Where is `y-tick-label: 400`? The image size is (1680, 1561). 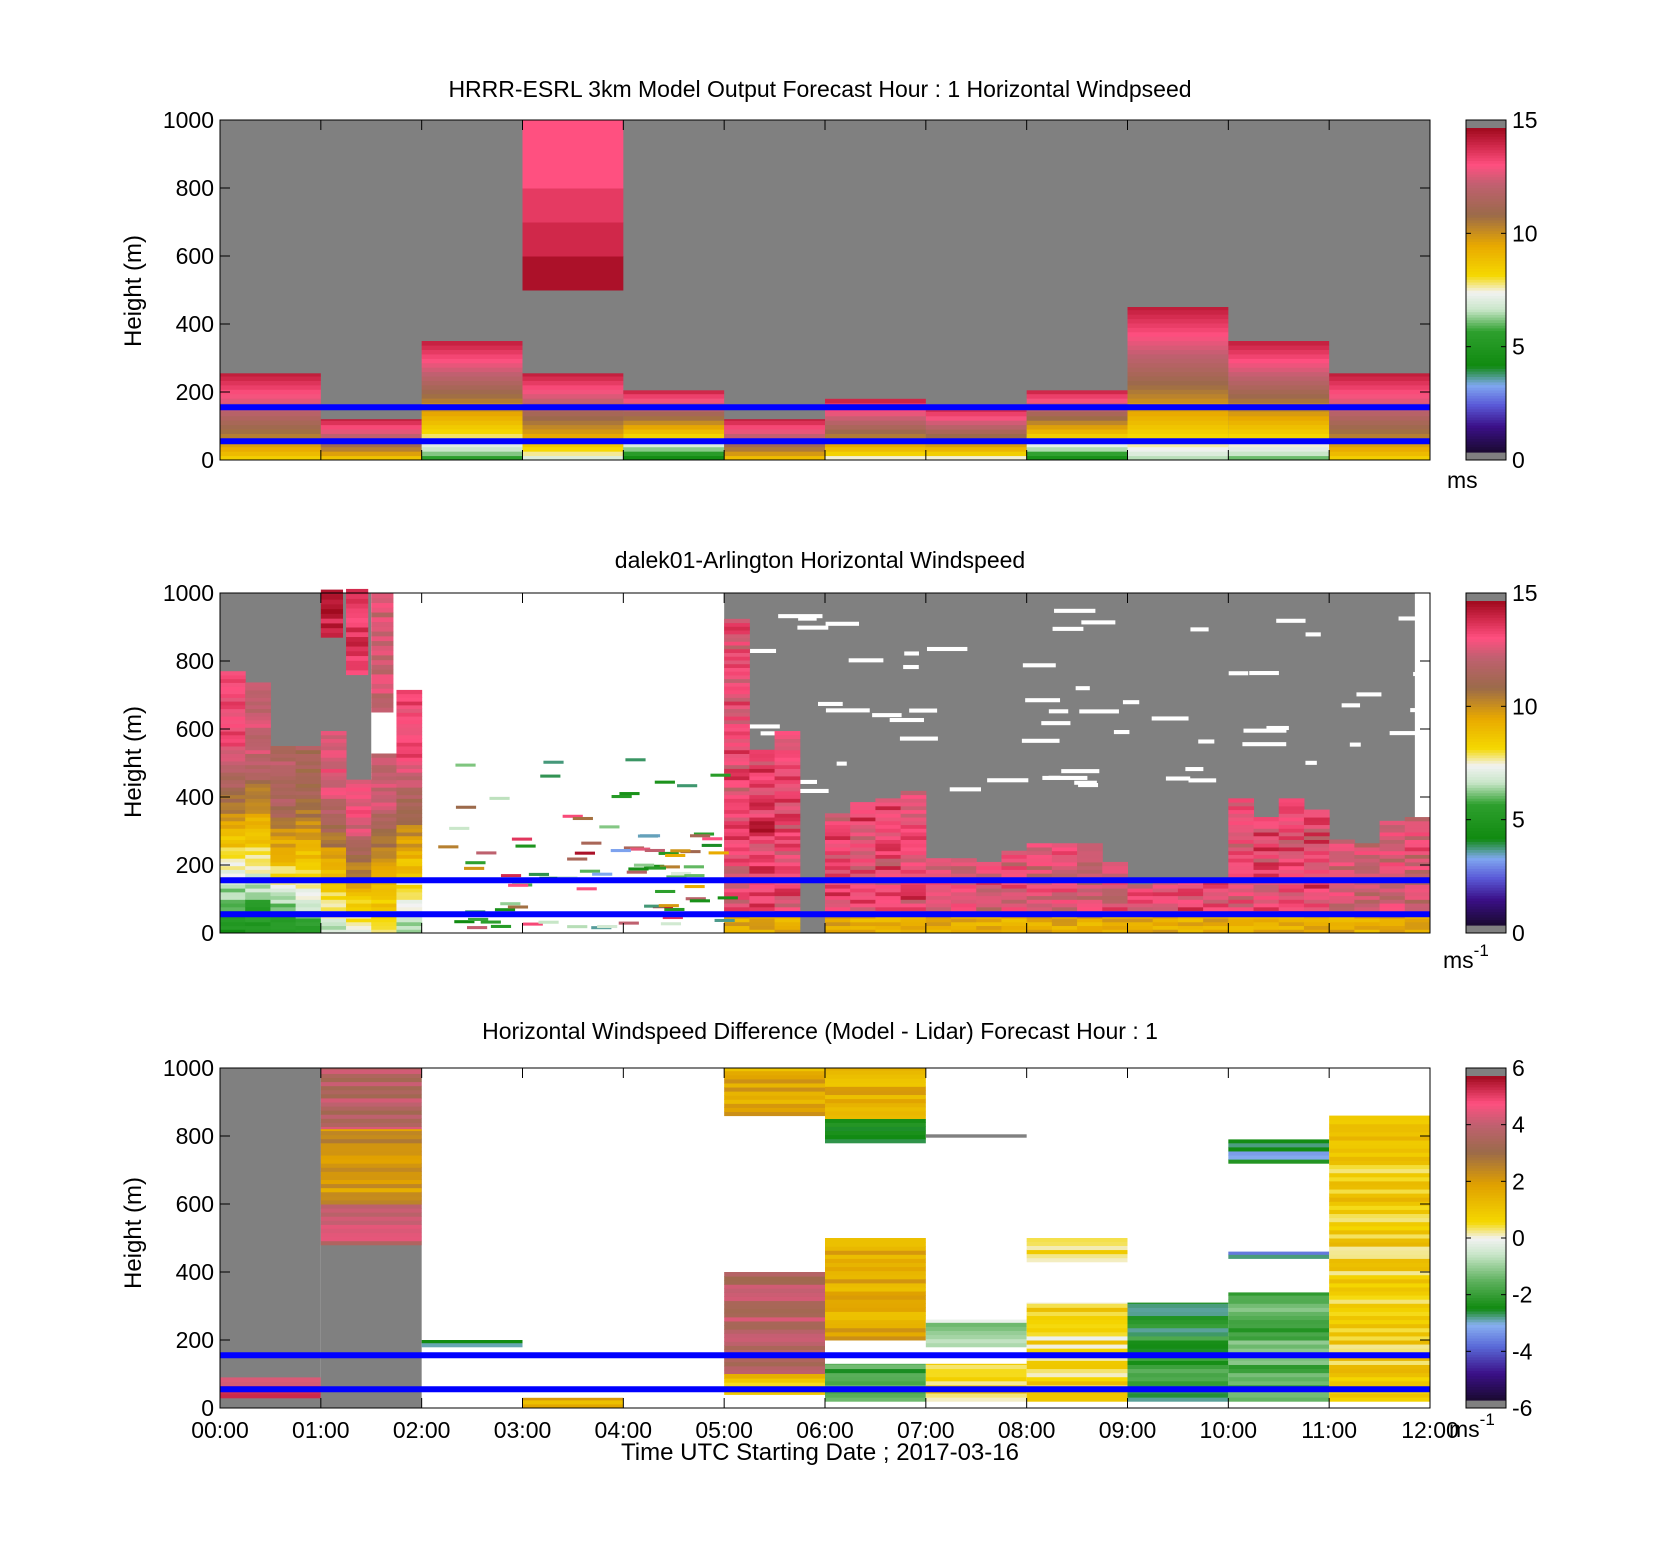
y-tick-label: 400 is located at coordinates (195, 324).